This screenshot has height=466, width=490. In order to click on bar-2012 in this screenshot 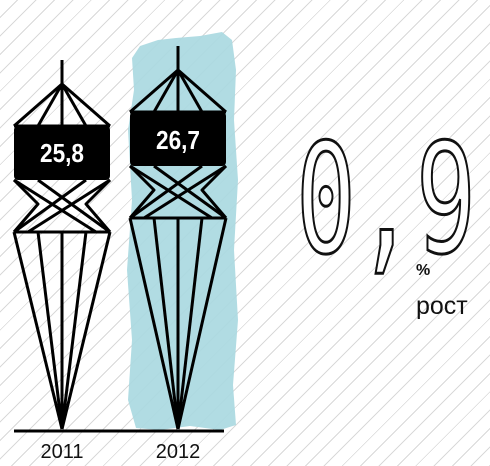, I will do `click(178, 139)`.